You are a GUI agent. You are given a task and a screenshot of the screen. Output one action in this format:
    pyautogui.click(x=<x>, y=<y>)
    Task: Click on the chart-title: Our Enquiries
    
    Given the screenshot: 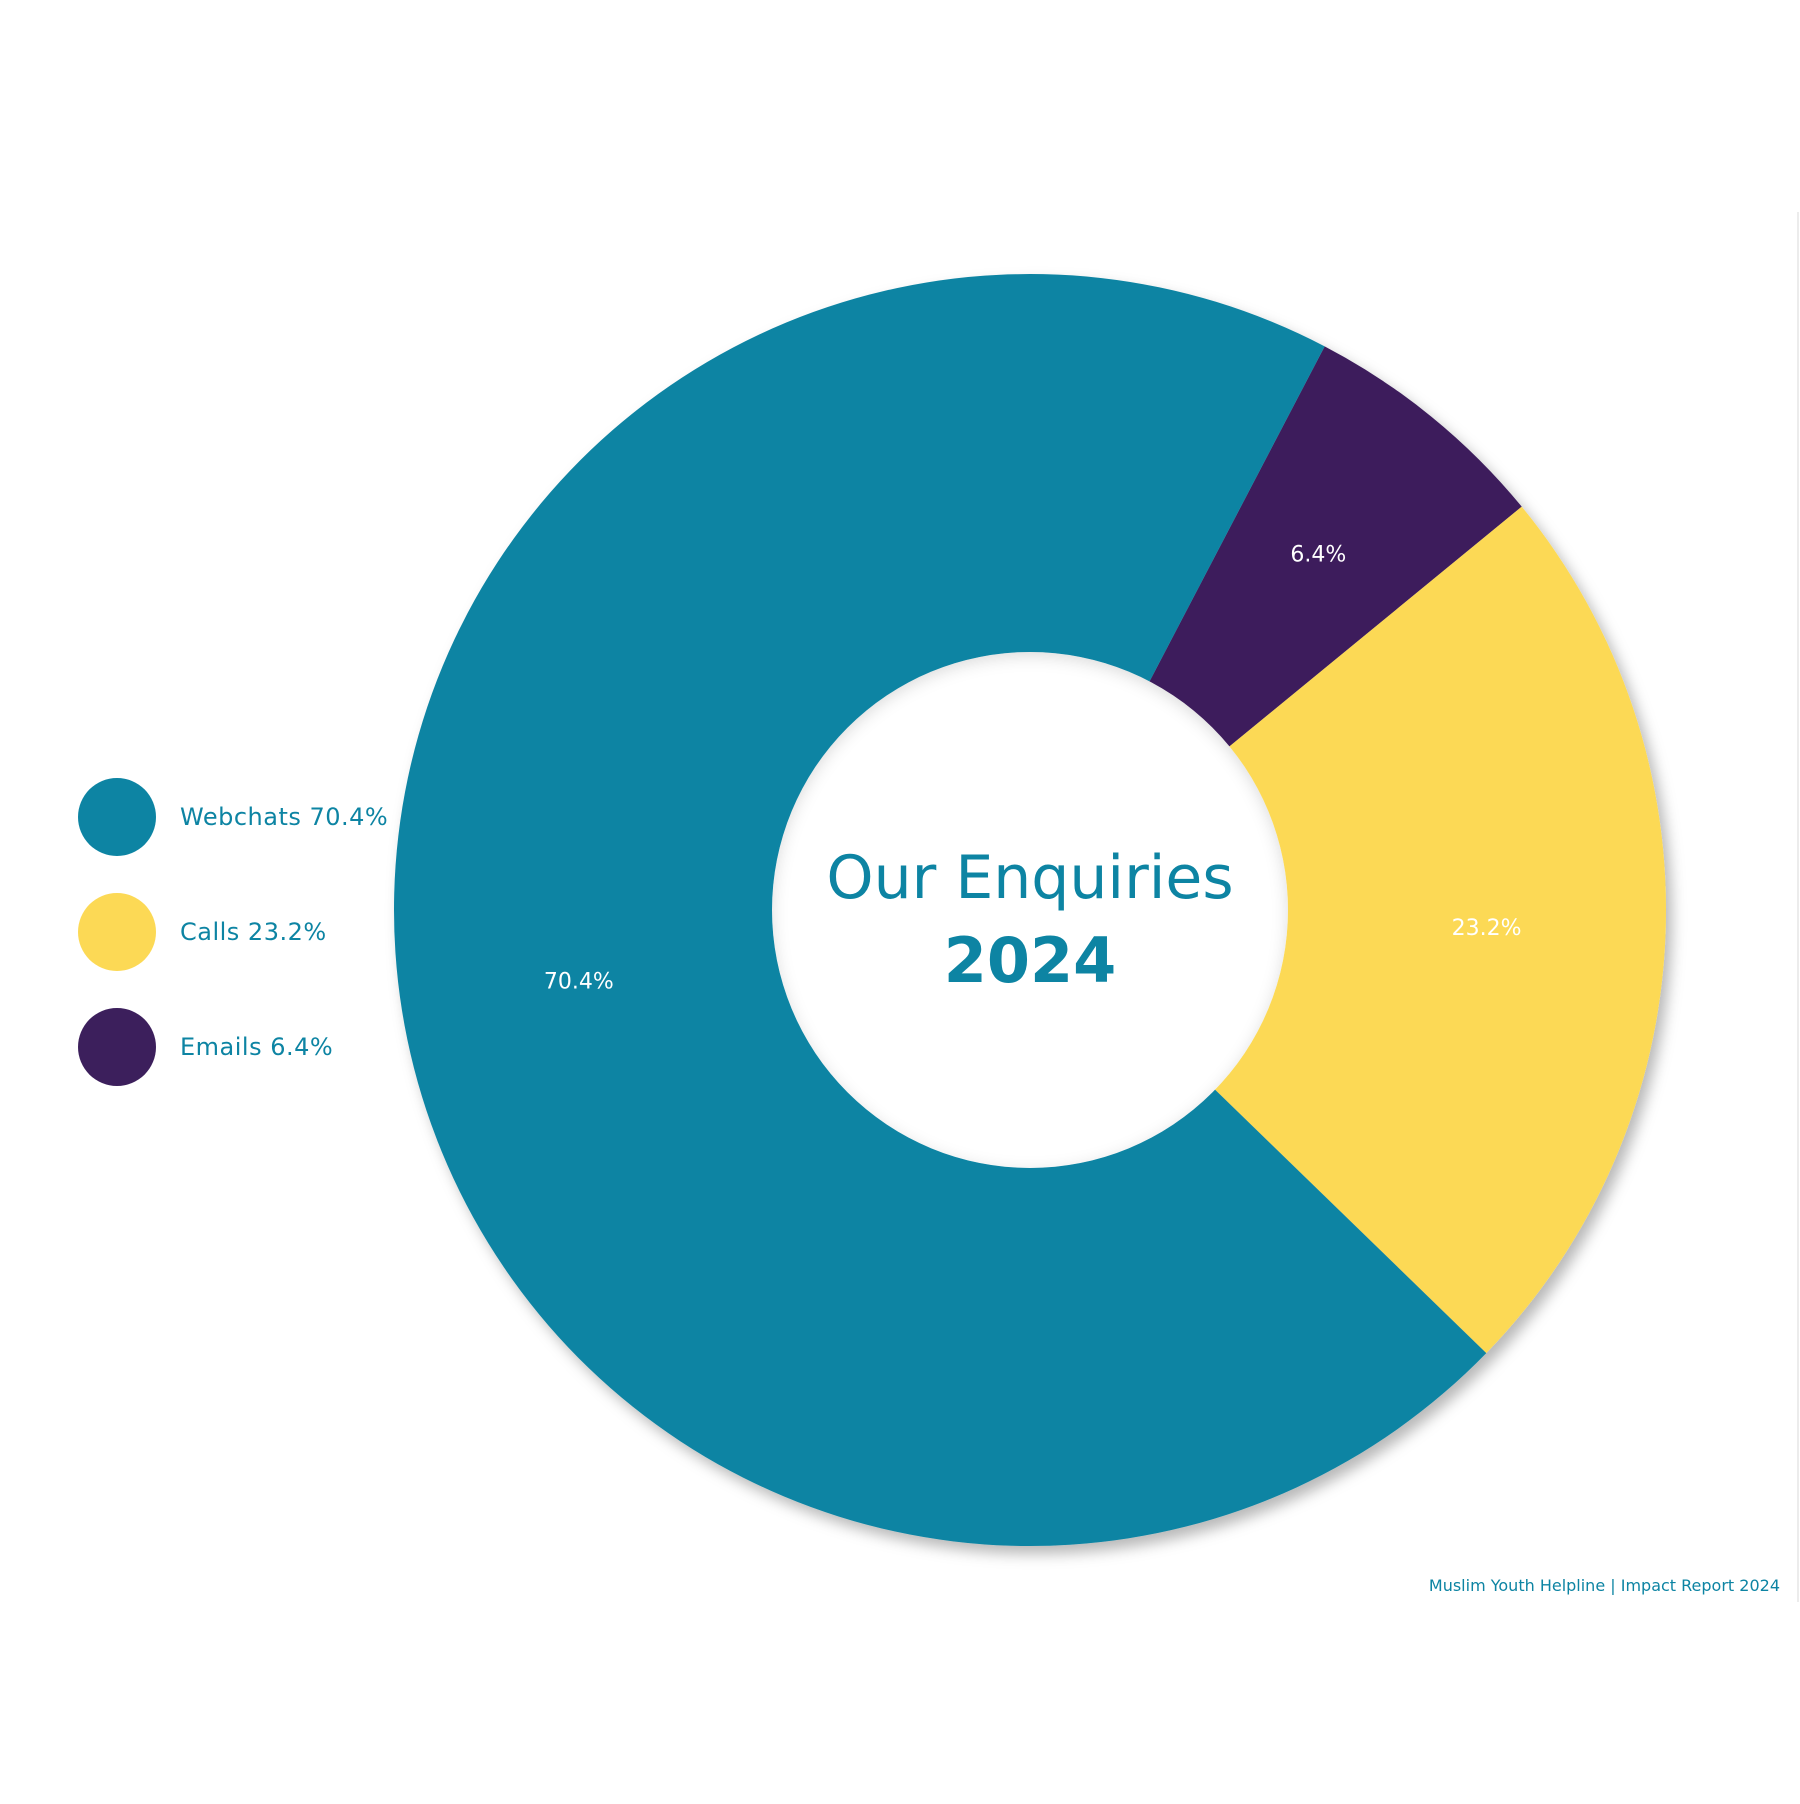 What is the action you would take?
    pyautogui.click(x=1029, y=878)
    